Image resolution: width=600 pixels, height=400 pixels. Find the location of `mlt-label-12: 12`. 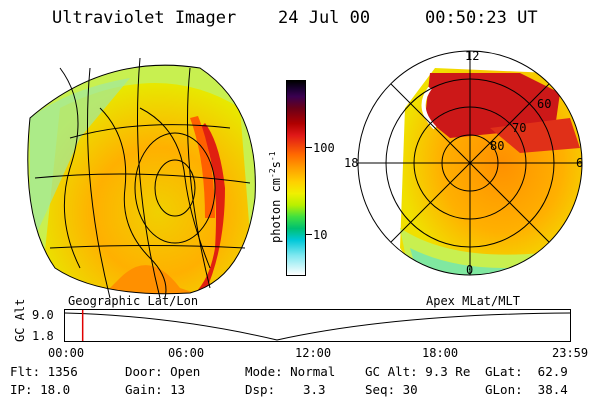

mlt-label-12: 12 is located at coordinates (472, 56).